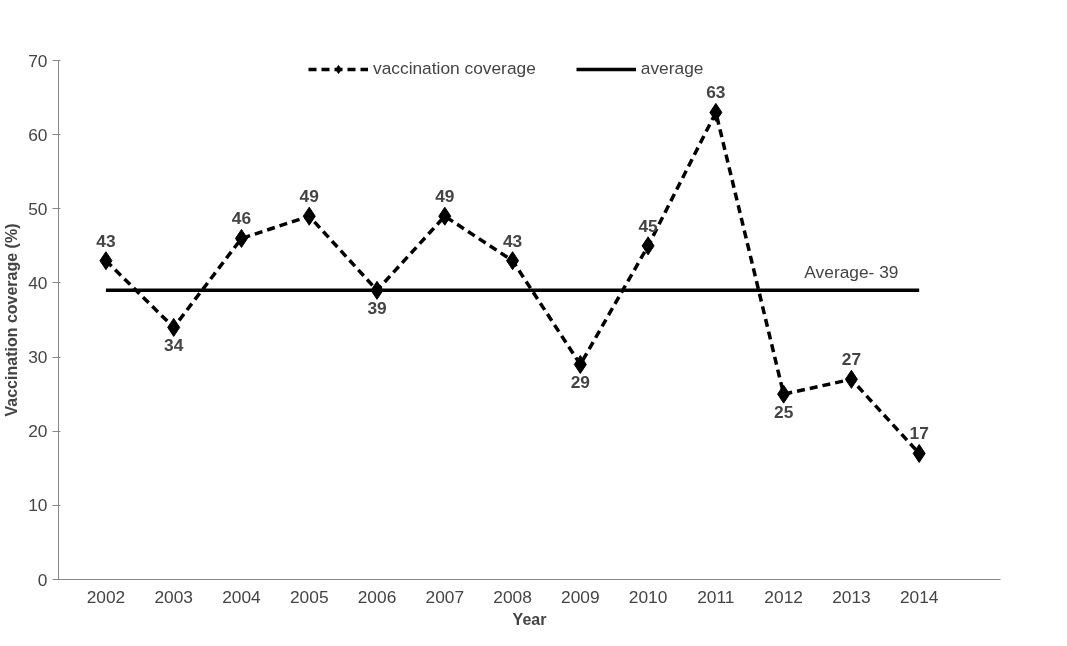 The height and width of the screenshot is (646, 1067). I want to click on y-tick-label: 30, so click(38, 357).